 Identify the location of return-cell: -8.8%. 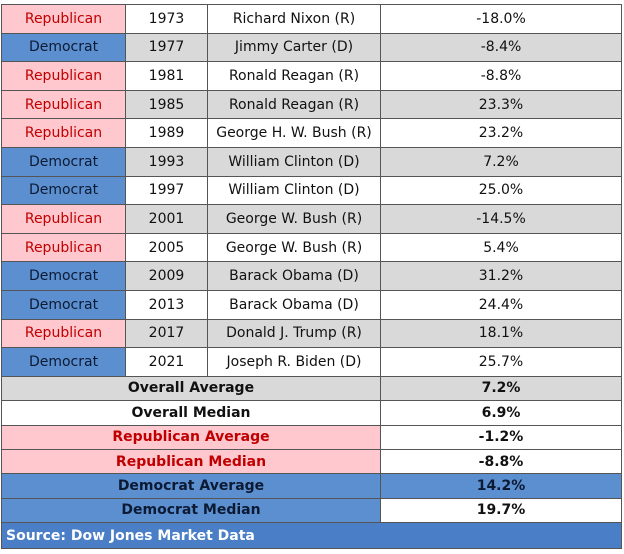
(501, 76).